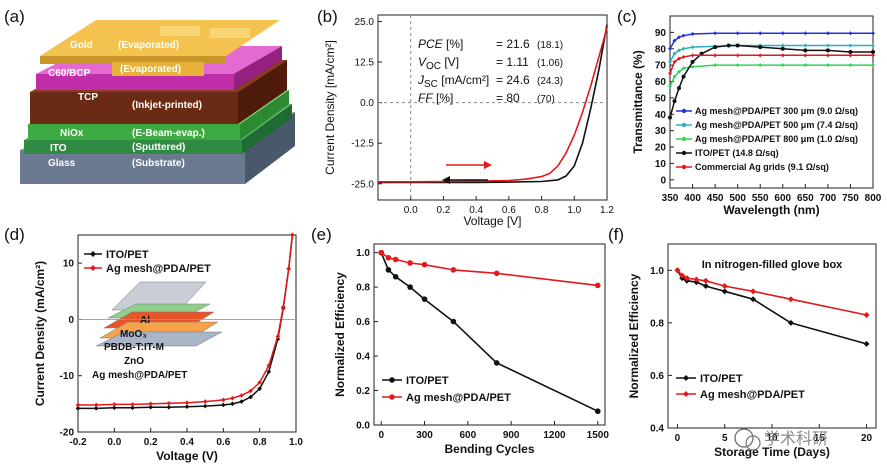  What do you see at coordinates (796, 438) in the screenshot?
I see `watermark-text: 学术科研` at bounding box center [796, 438].